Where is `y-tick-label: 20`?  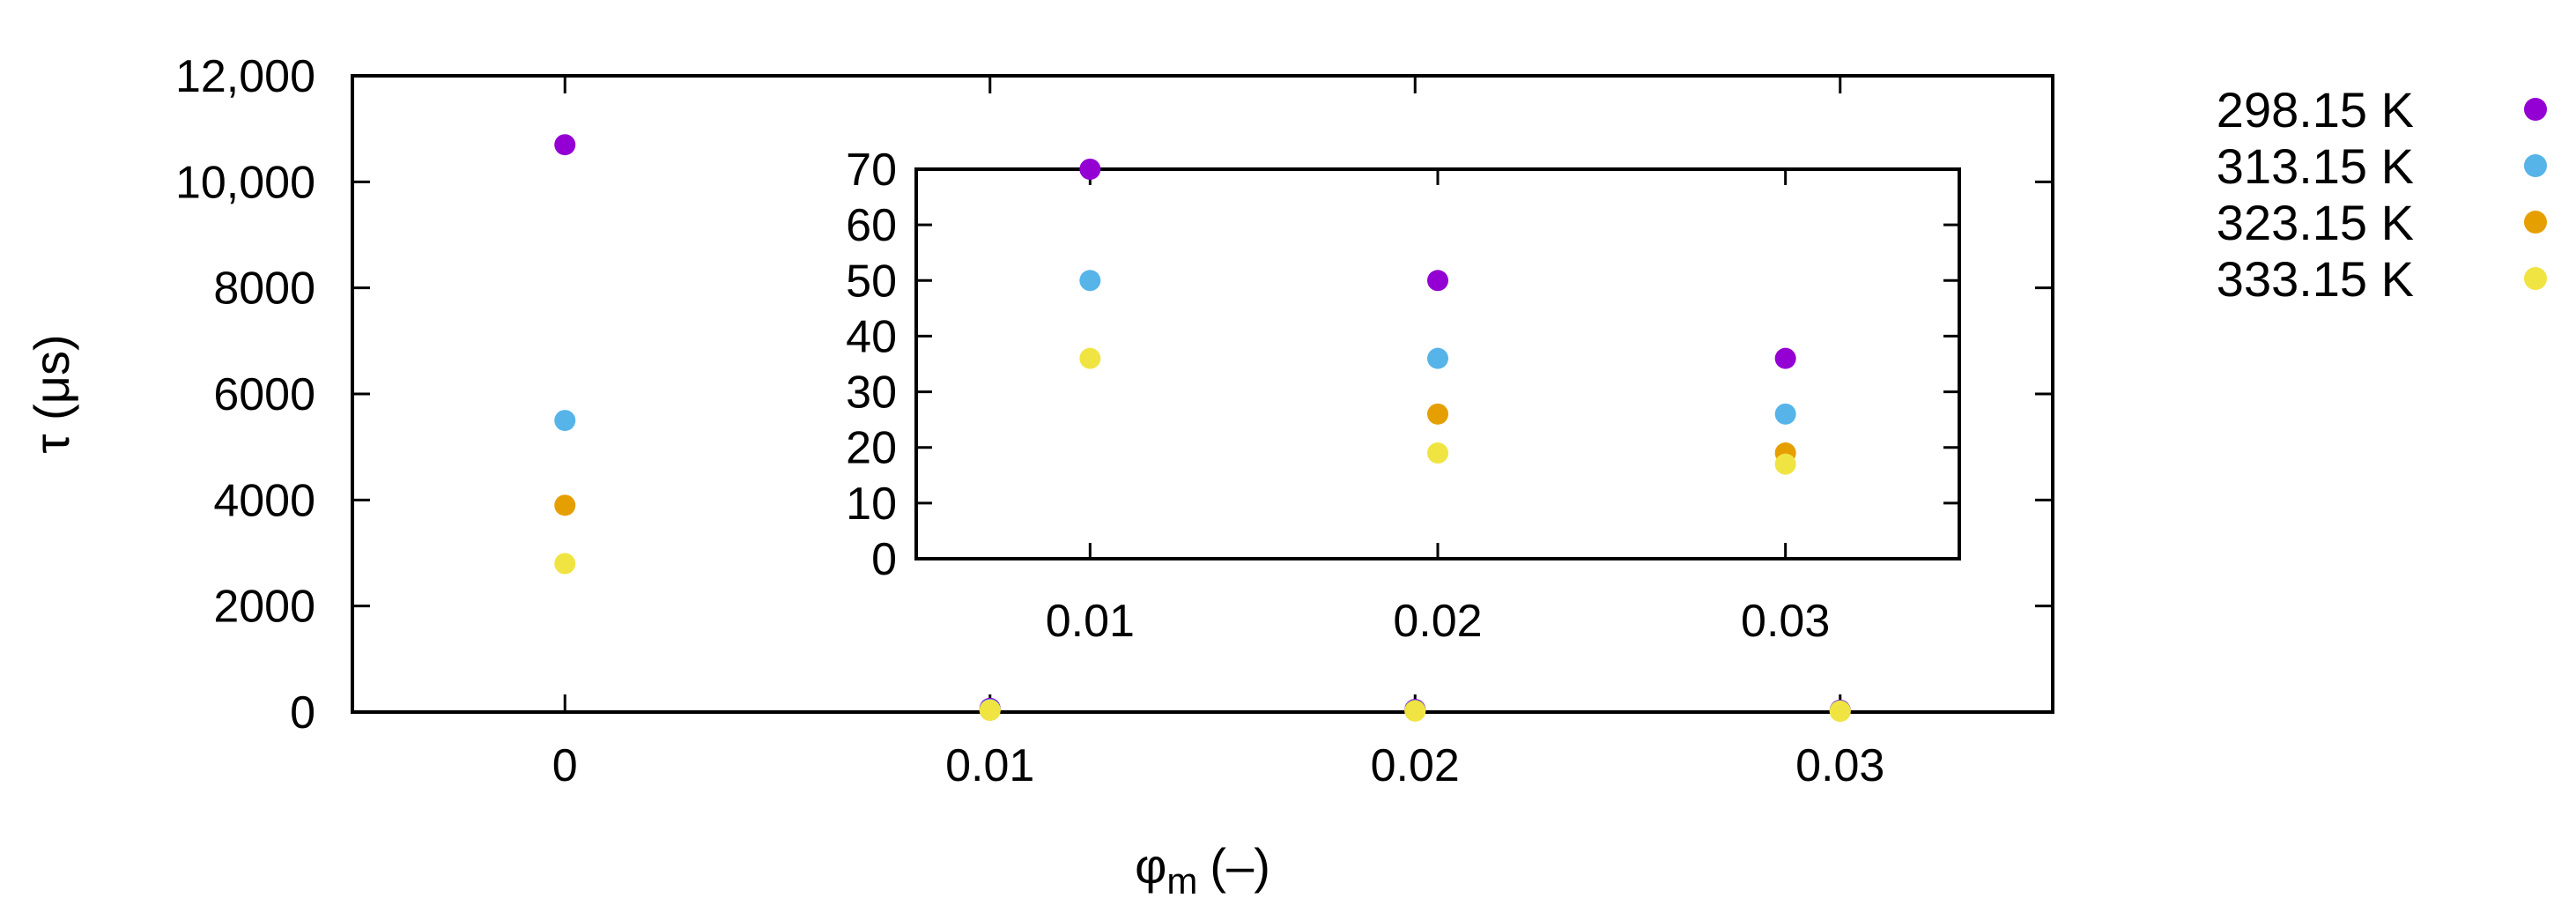 y-tick-label: 20 is located at coordinates (872, 448).